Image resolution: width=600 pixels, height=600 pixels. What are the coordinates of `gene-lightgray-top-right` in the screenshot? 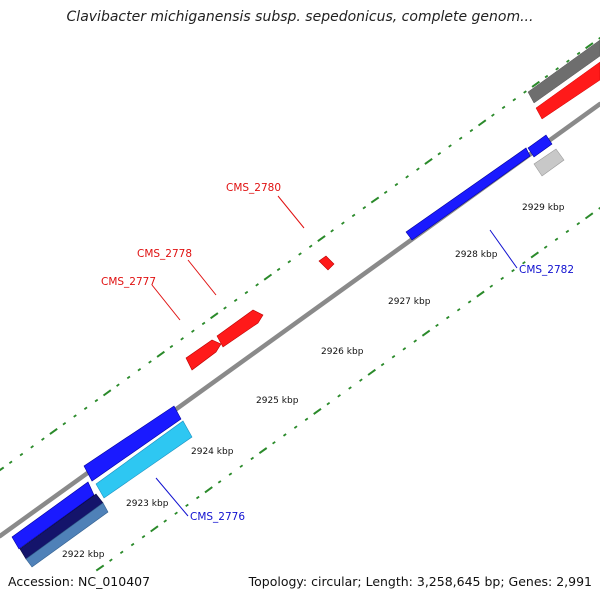 It's located at (549, 162).